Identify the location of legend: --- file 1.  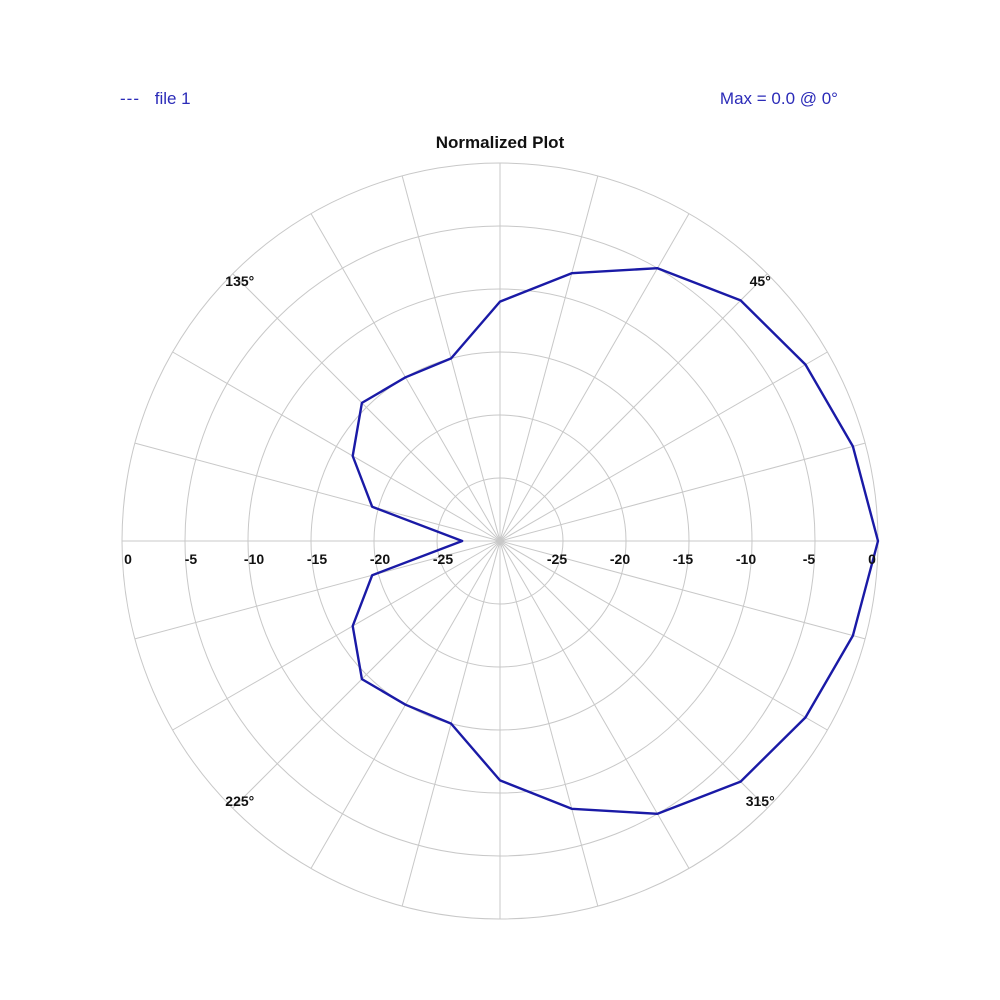
(155, 99).